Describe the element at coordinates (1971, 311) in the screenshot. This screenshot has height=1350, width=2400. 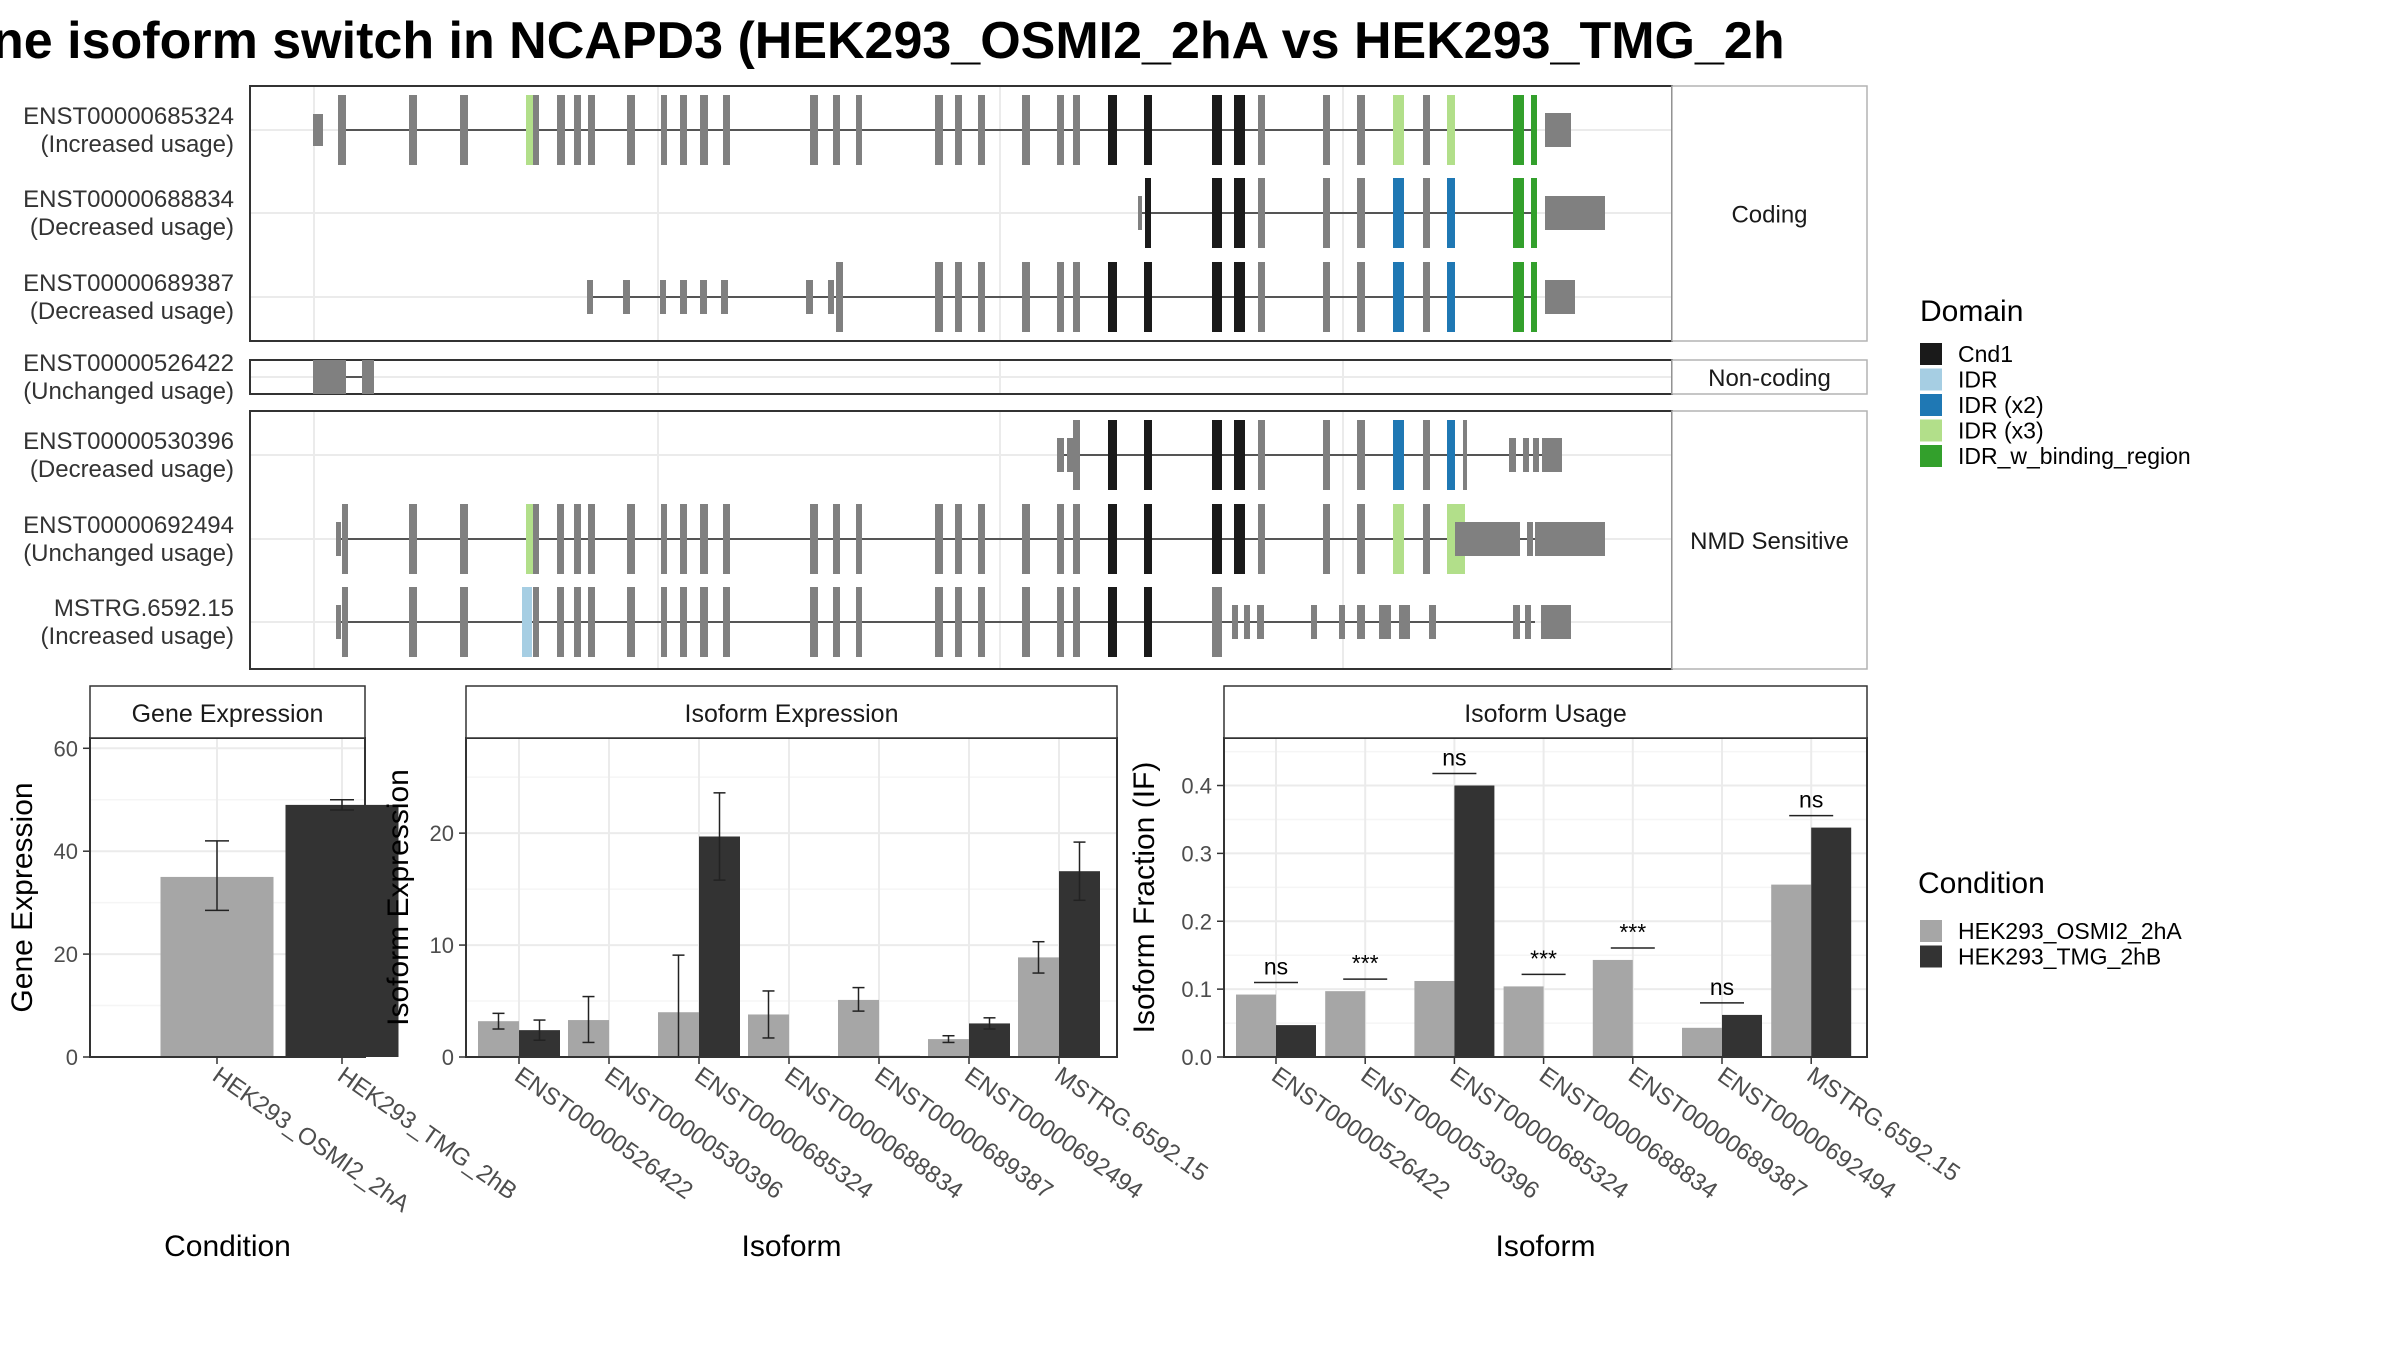
I see `domain-legend-title: Domain` at that location.